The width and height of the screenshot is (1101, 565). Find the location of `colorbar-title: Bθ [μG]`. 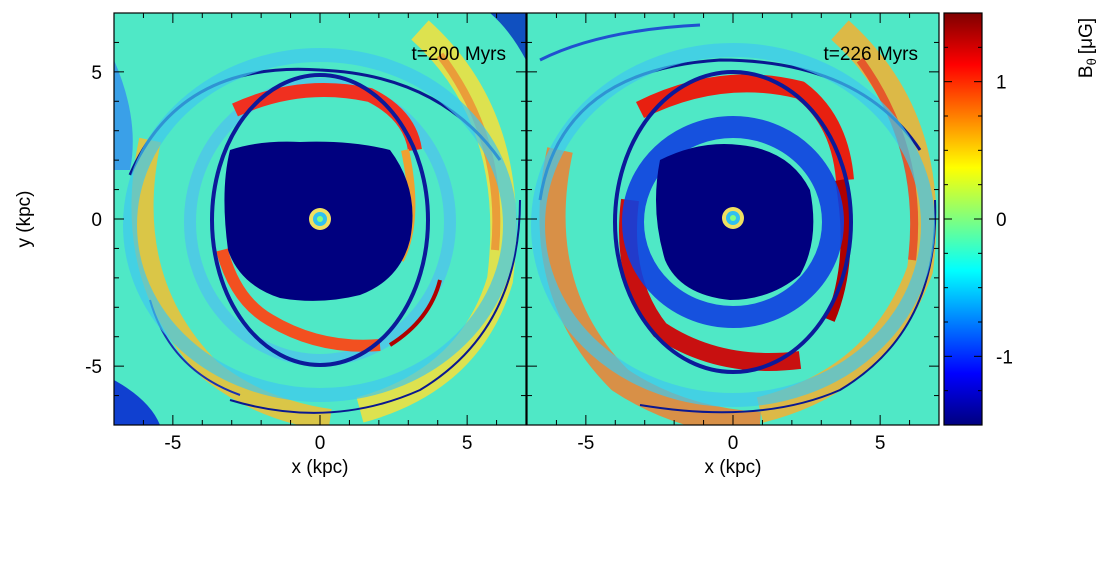

colorbar-title: Bθ [μG] is located at coordinates (1087, 48).